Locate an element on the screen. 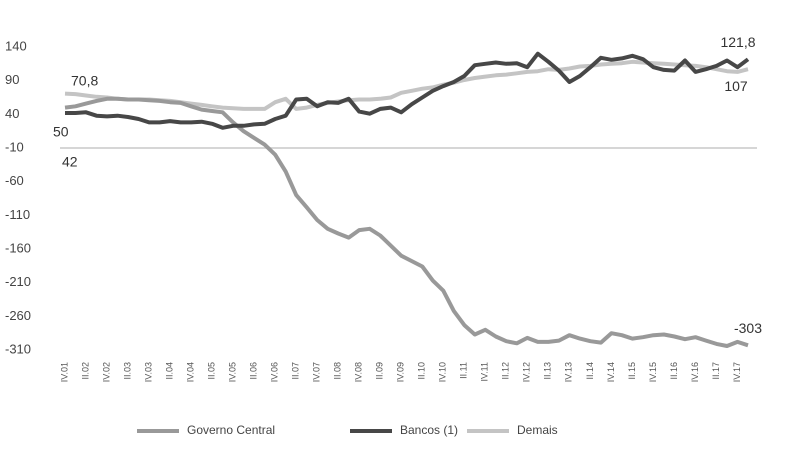 The image size is (788, 450). y-tick-label: -310 is located at coordinates (18, 348).